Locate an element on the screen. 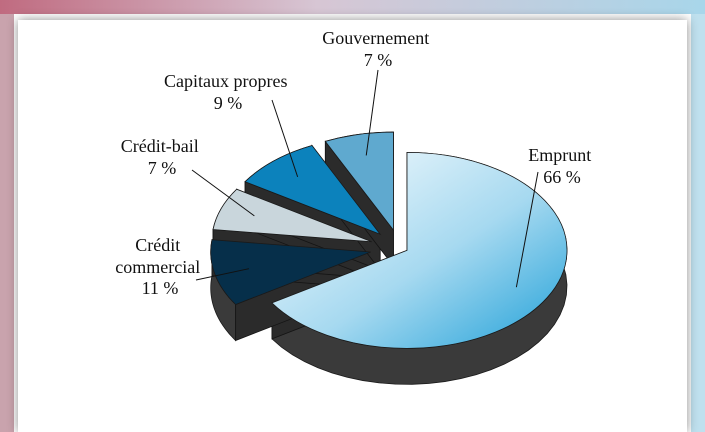 The height and width of the screenshot is (432, 705). label-credit-bail-value: 7 % is located at coordinates (162, 168).